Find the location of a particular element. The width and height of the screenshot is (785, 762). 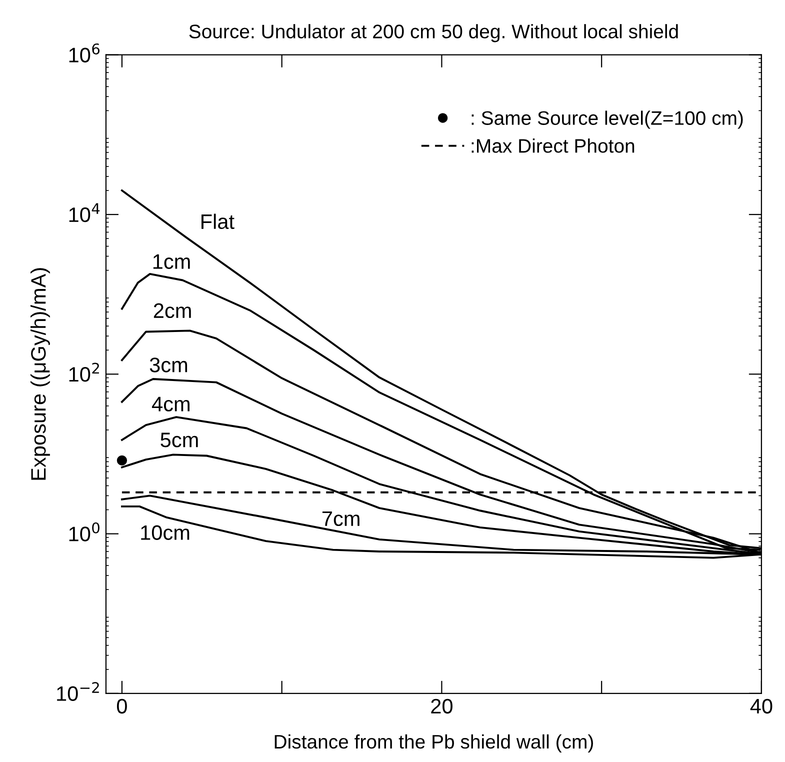

series-label: 5cm is located at coordinates (179, 440).